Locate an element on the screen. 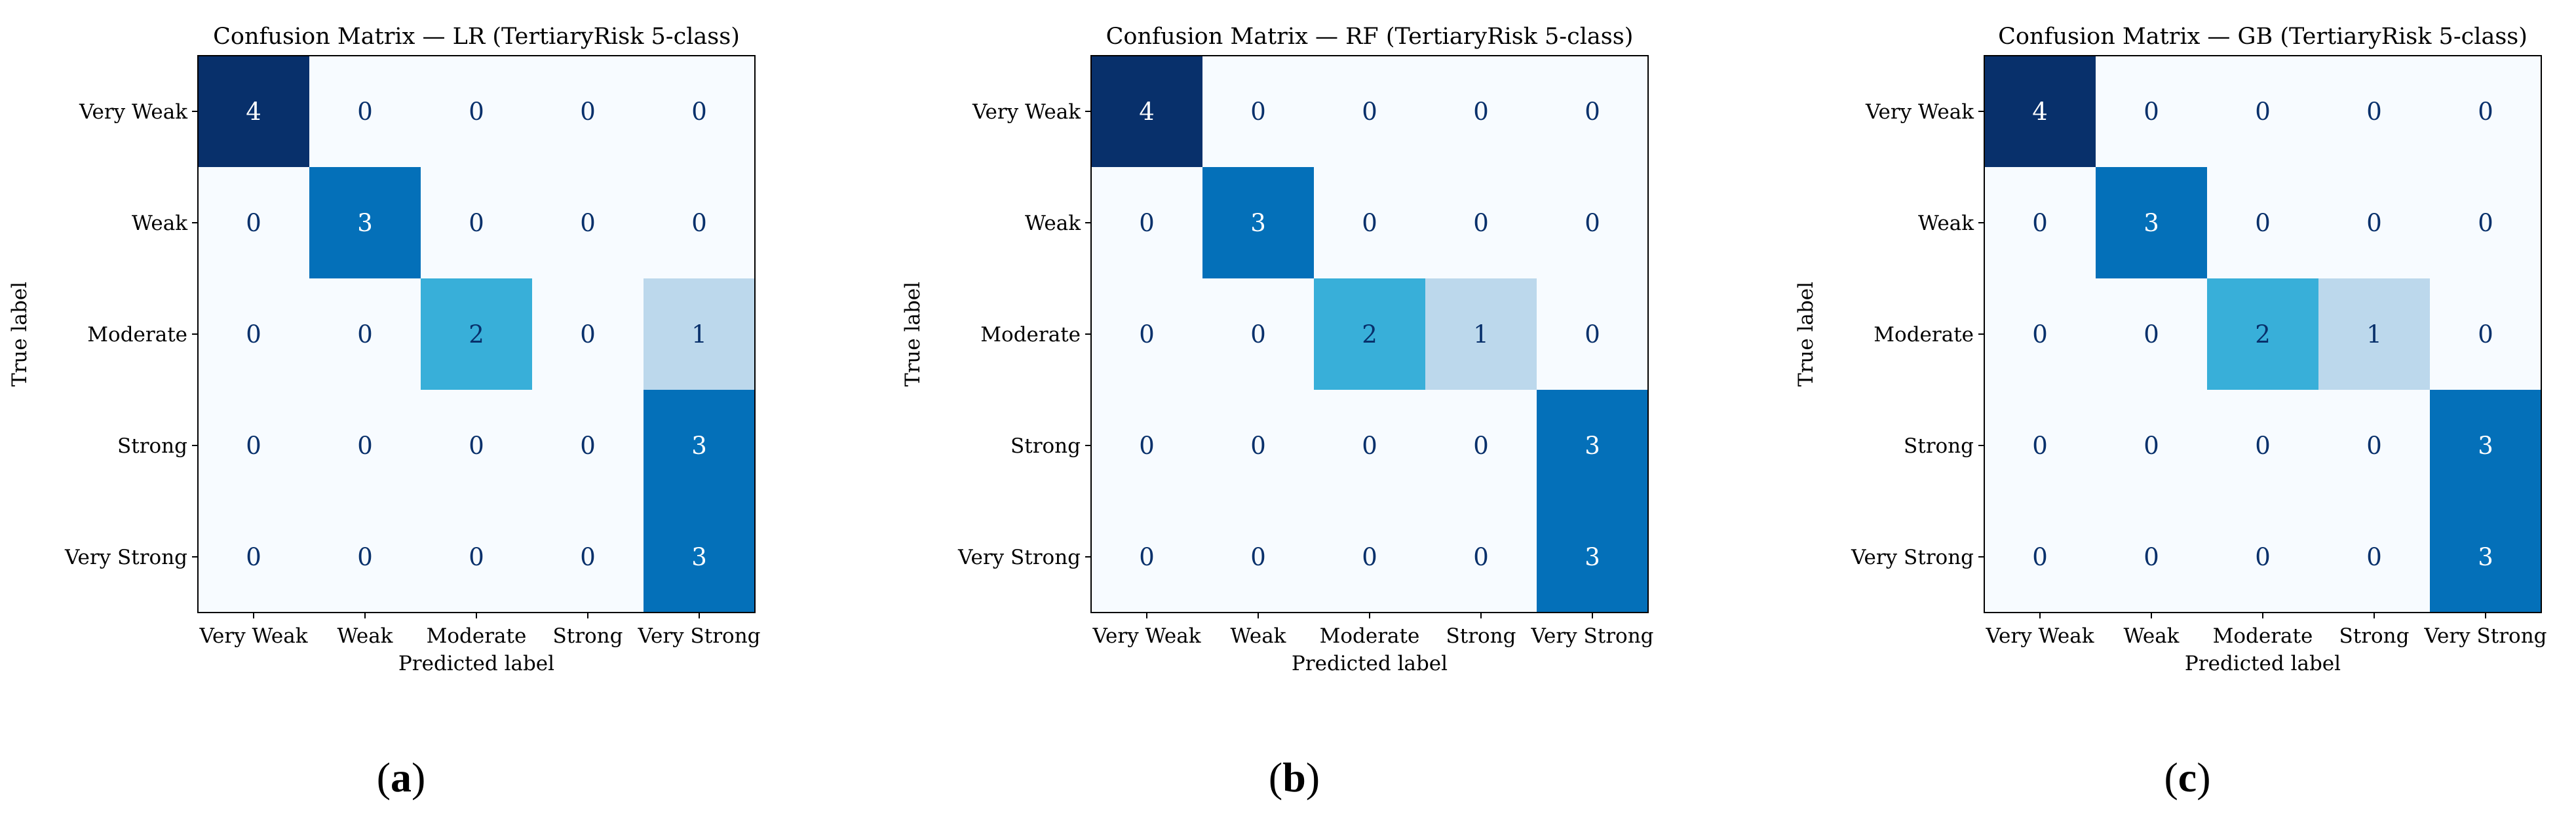  x-tick-label-strong: Strong is located at coordinates (2374, 636).